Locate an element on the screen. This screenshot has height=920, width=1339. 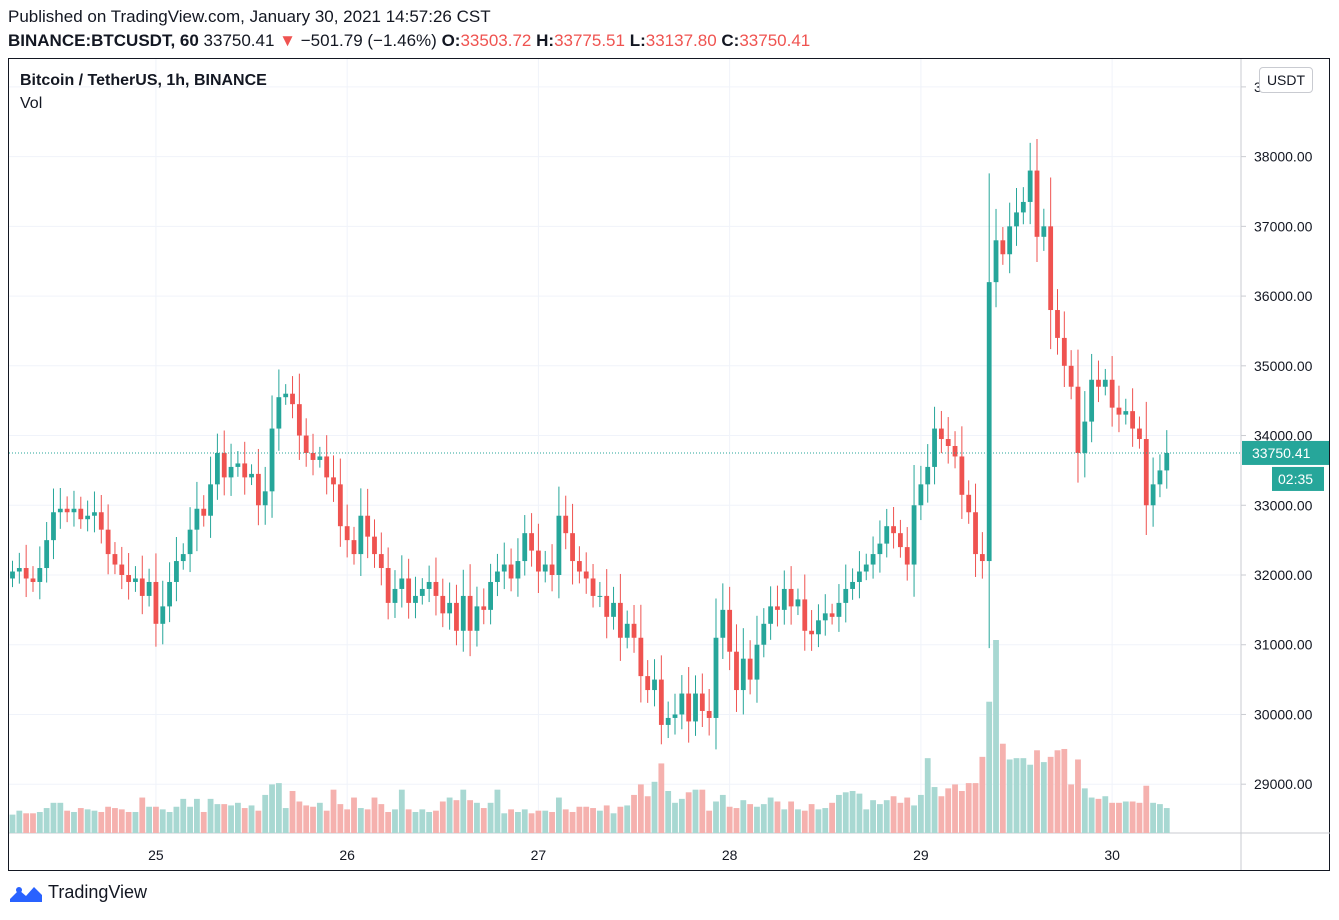
open-label: O: is located at coordinates (451, 40).